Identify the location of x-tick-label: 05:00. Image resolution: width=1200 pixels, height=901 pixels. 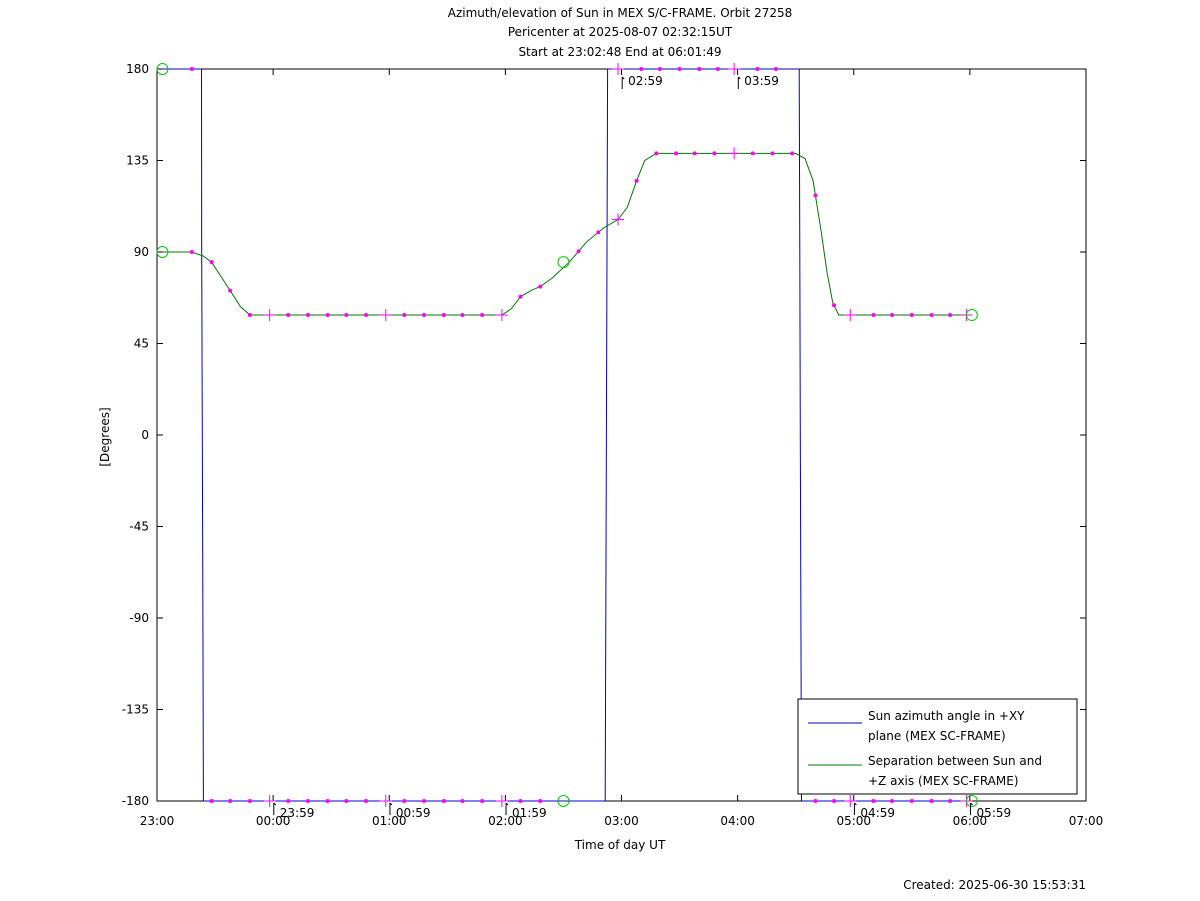
(853, 821).